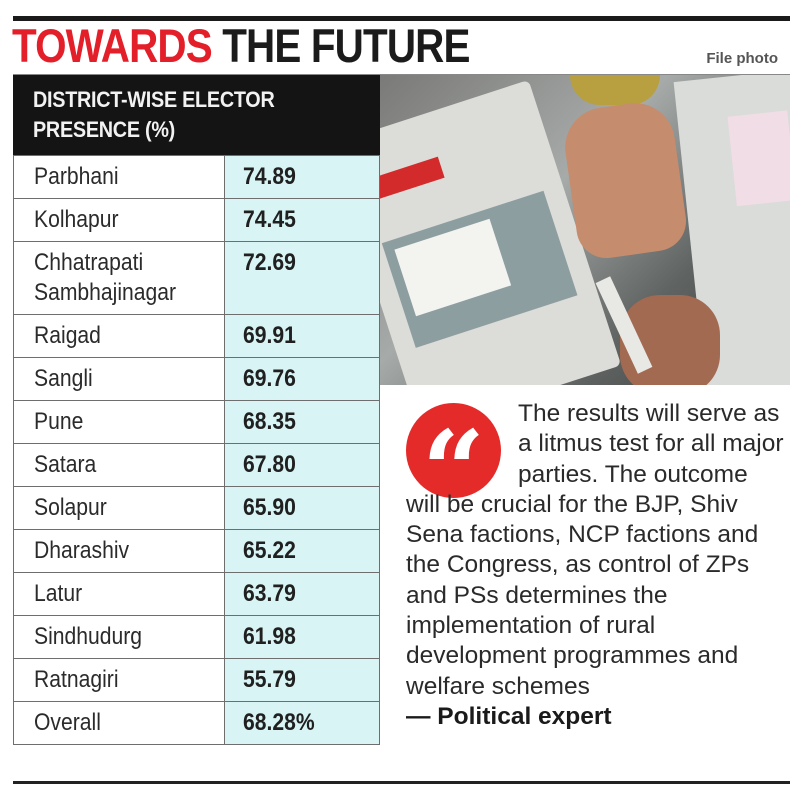  What do you see at coordinates (196, 637) in the screenshot?
I see `table-row: Sindhudurg 61.98` at bounding box center [196, 637].